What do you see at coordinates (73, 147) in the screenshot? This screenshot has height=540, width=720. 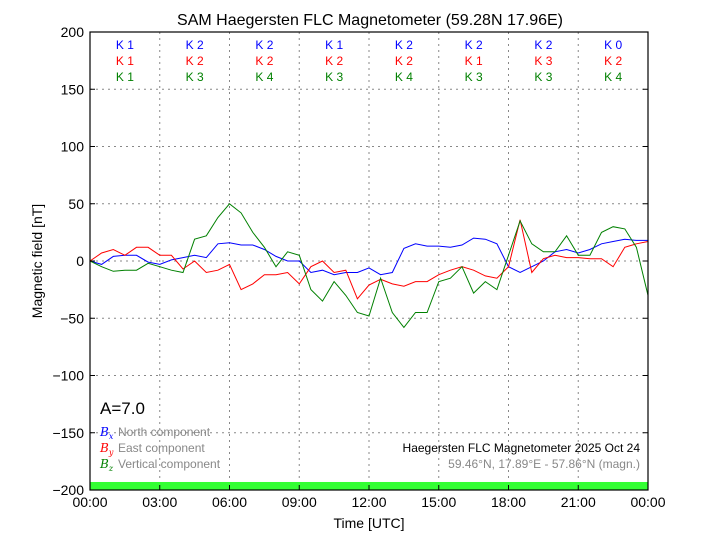 I see `y-tick-label: 100` at bounding box center [73, 147].